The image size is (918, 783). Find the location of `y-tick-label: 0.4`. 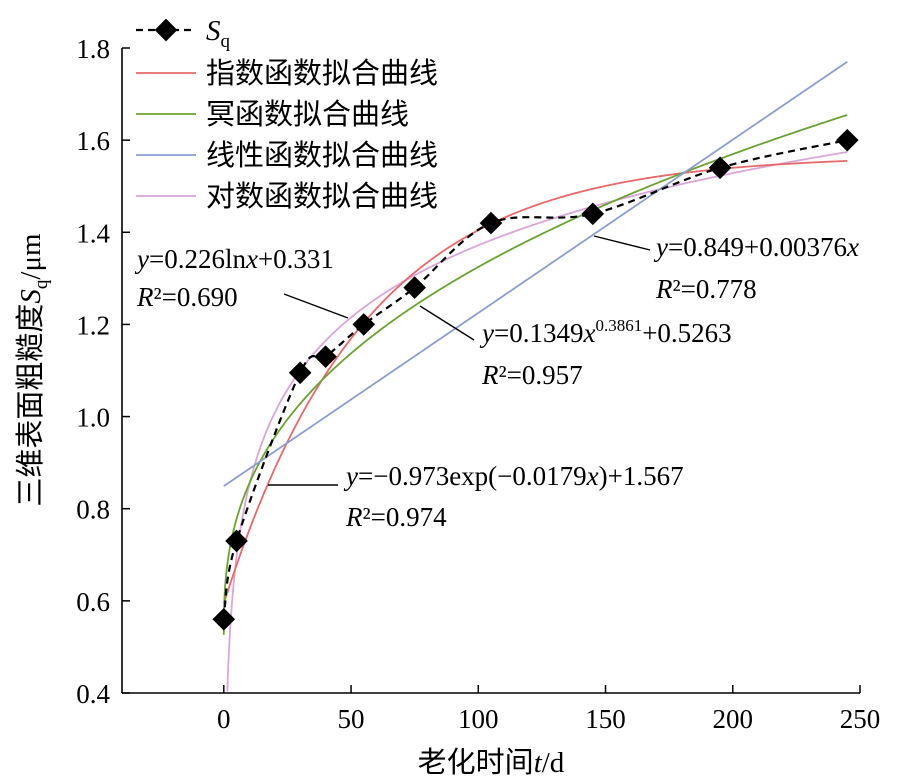

y-tick-label: 0.4 is located at coordinates (93, 694).